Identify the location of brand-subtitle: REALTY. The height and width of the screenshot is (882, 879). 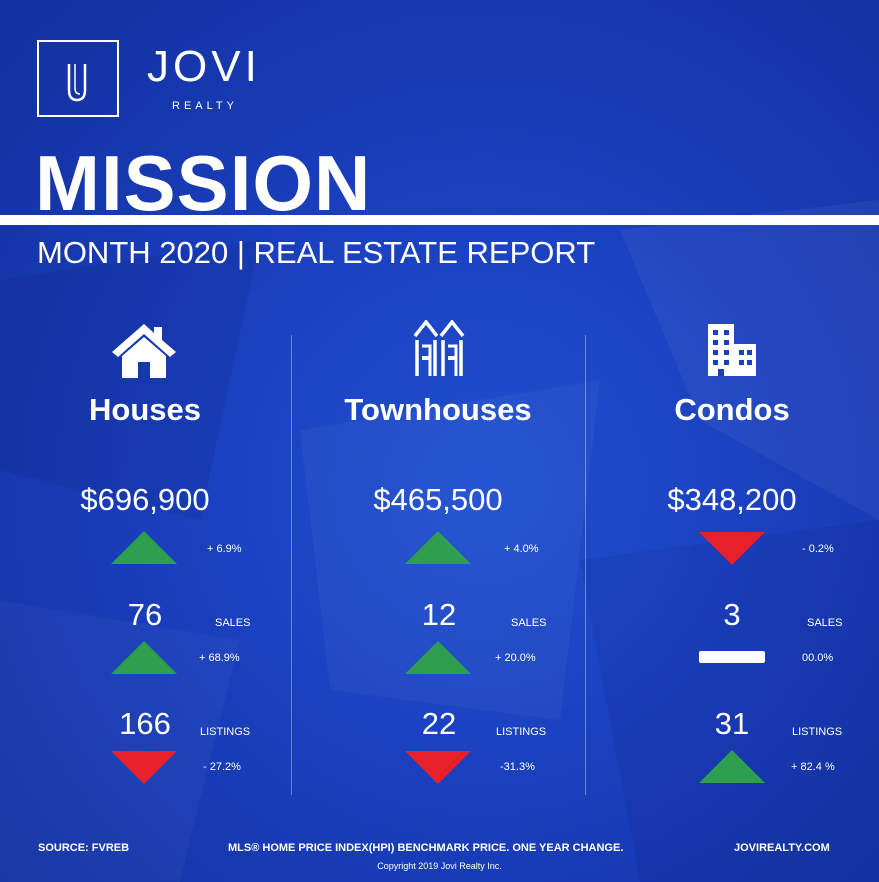
(205, 106).